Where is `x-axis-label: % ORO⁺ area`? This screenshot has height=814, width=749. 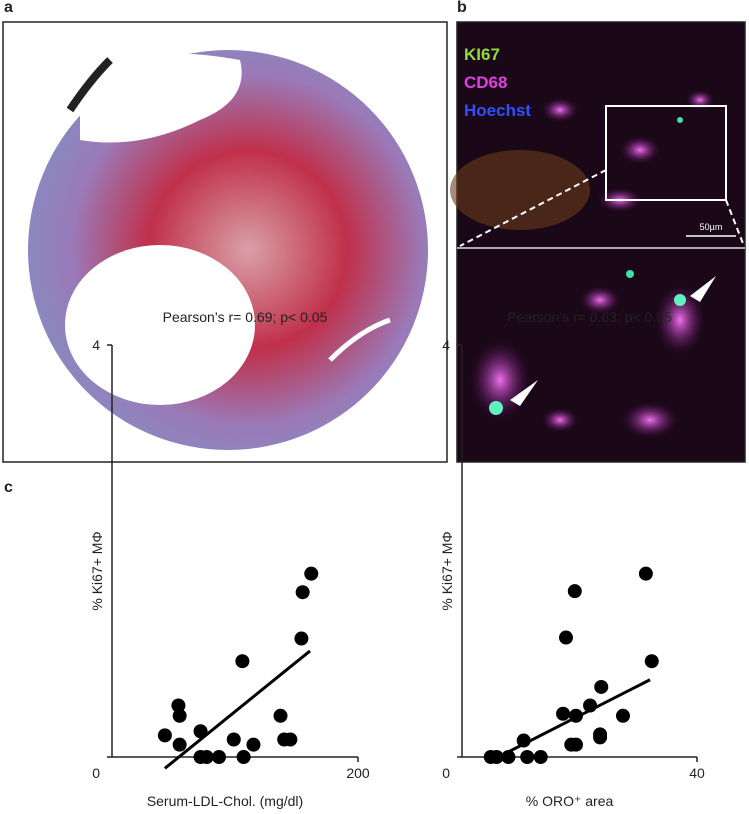 x-axis-label: % ORO⁺ area is located at coordinates (570, 801).